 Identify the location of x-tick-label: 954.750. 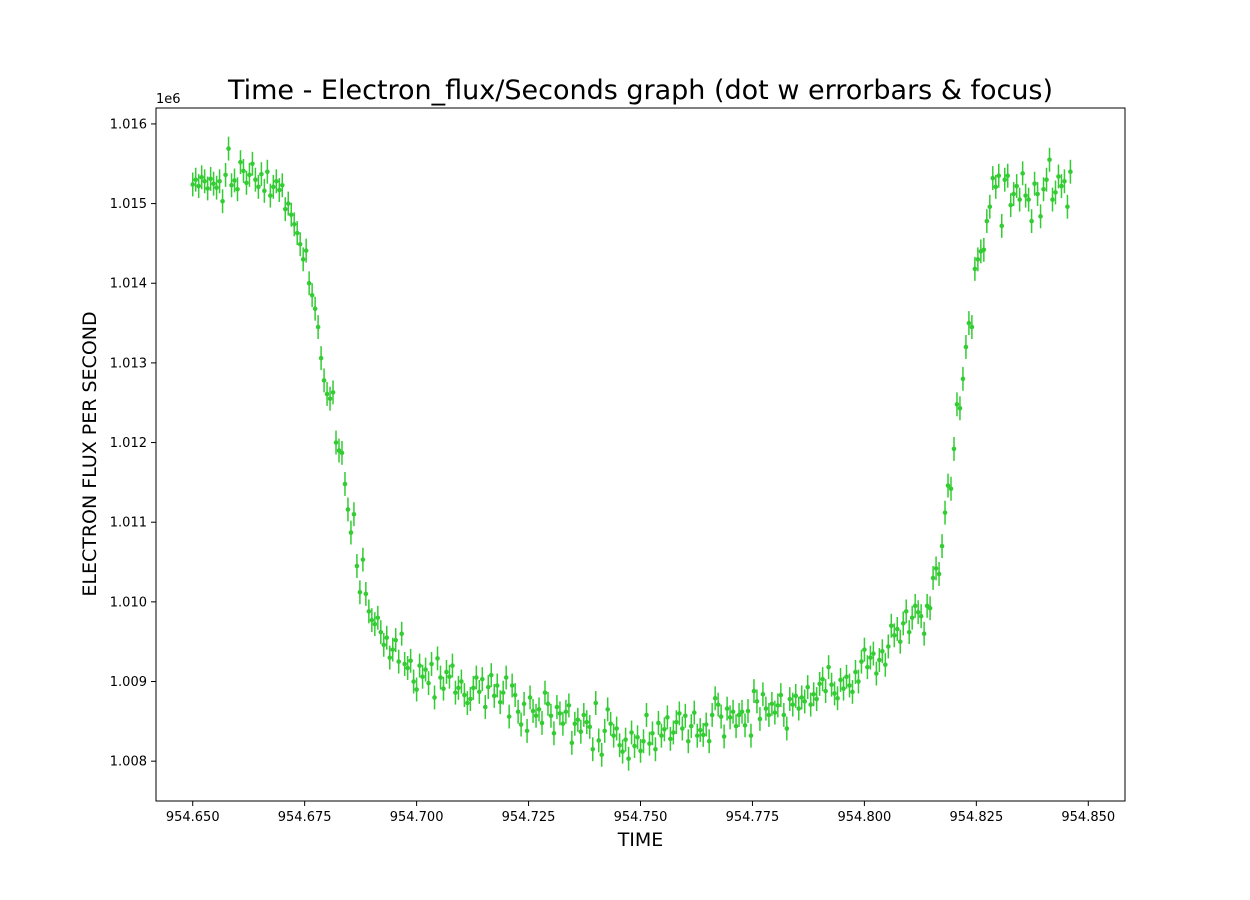
(641, 817).